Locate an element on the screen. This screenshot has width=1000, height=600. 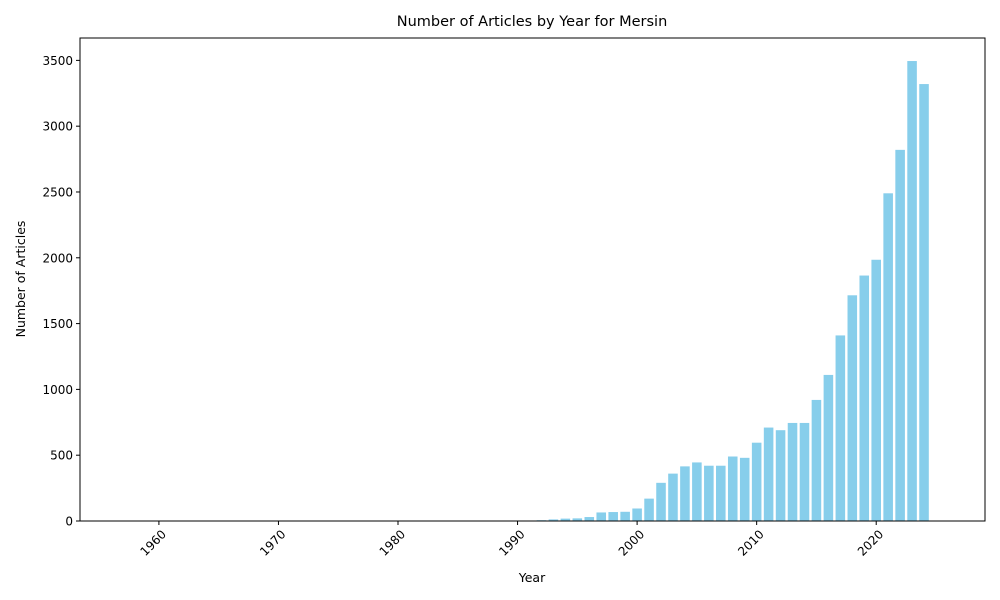
bar-1995 is located at coordinates (577, 519).